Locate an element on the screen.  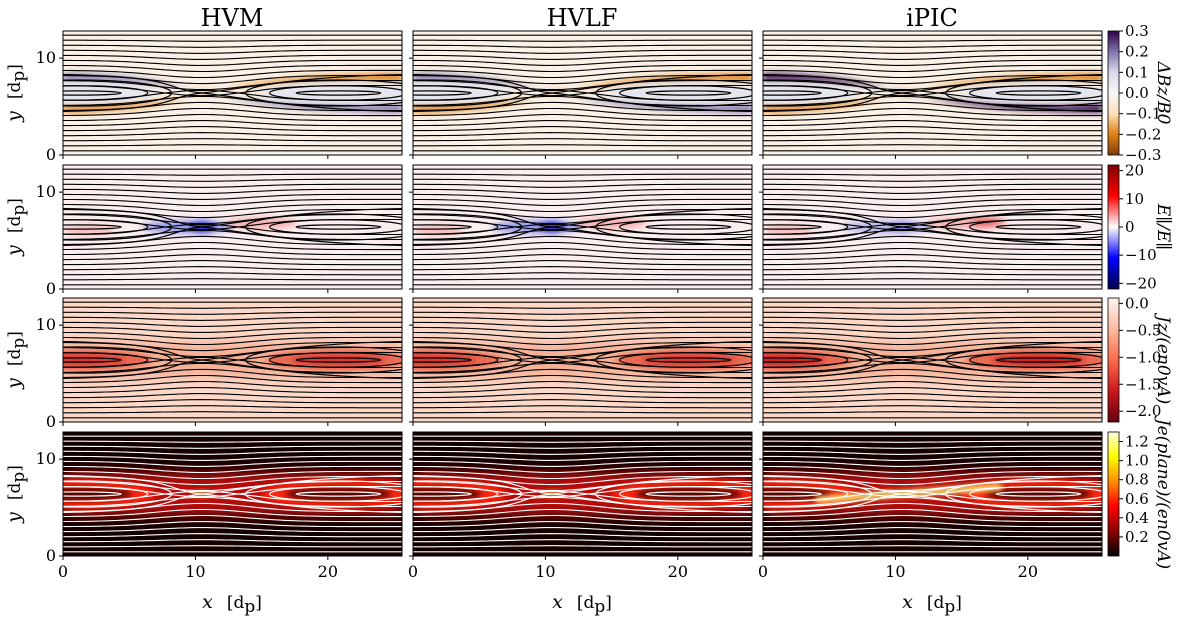
panel-r2-c1 is located at coordinates (582, 360).